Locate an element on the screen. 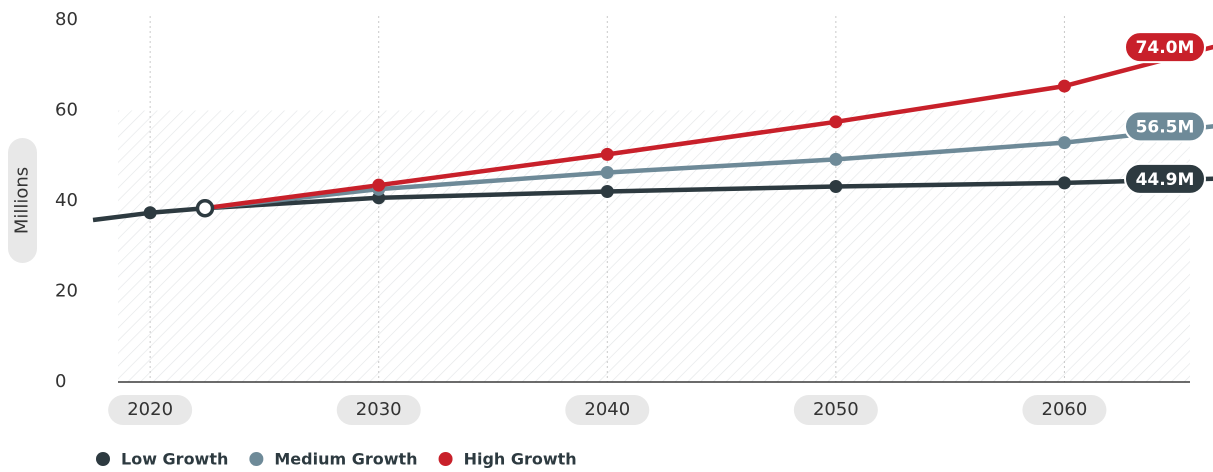 This screenshot has width=1213, height=472. legend-label-high-growth: High Growth is located at coordinates (520, 459).